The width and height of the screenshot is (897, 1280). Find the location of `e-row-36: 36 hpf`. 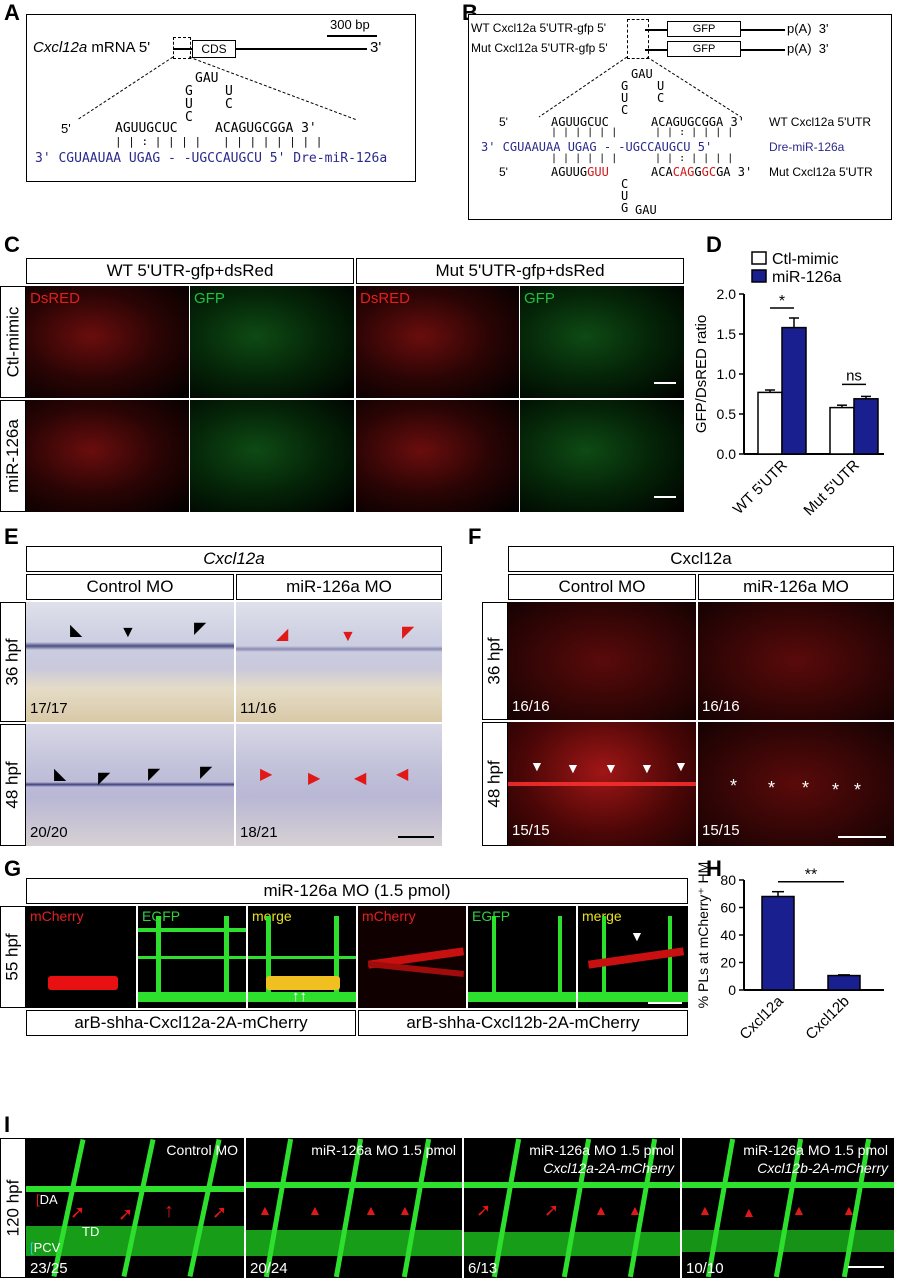

e-row-36: 36 hpf is located at coordinates (13, 662).